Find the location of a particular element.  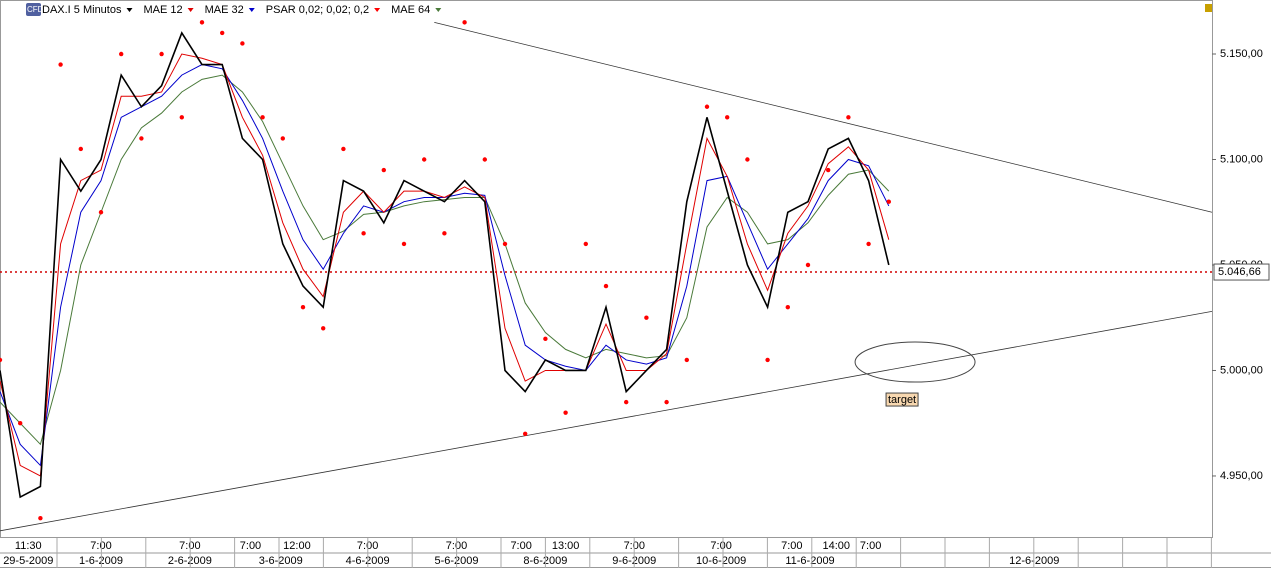

date-tick-label: 3-6-2009 is located at coordinates (281, 561).